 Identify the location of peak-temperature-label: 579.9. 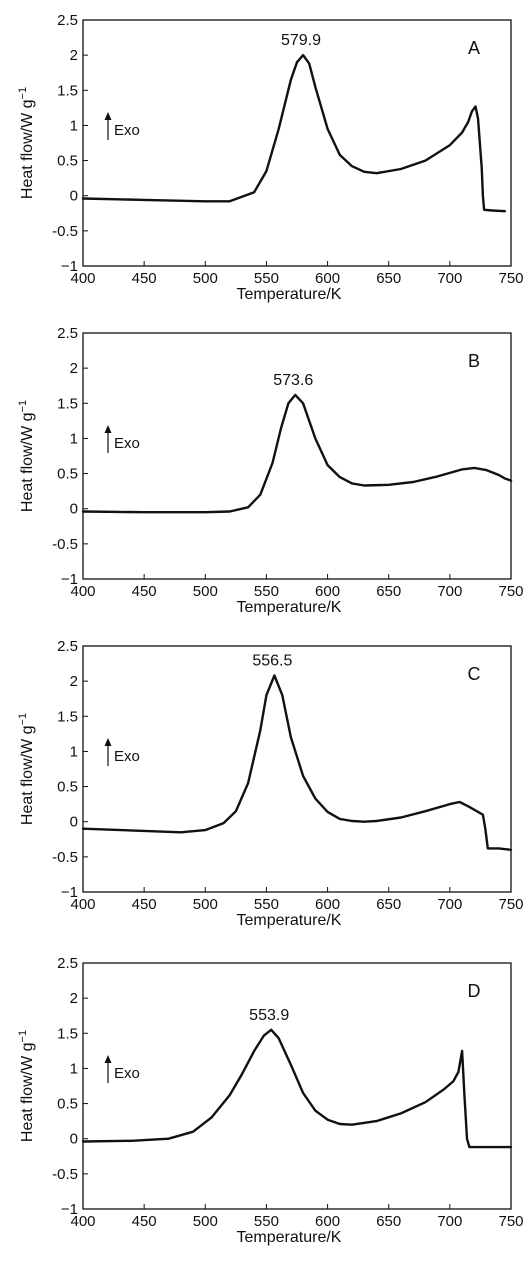
(301, 40).